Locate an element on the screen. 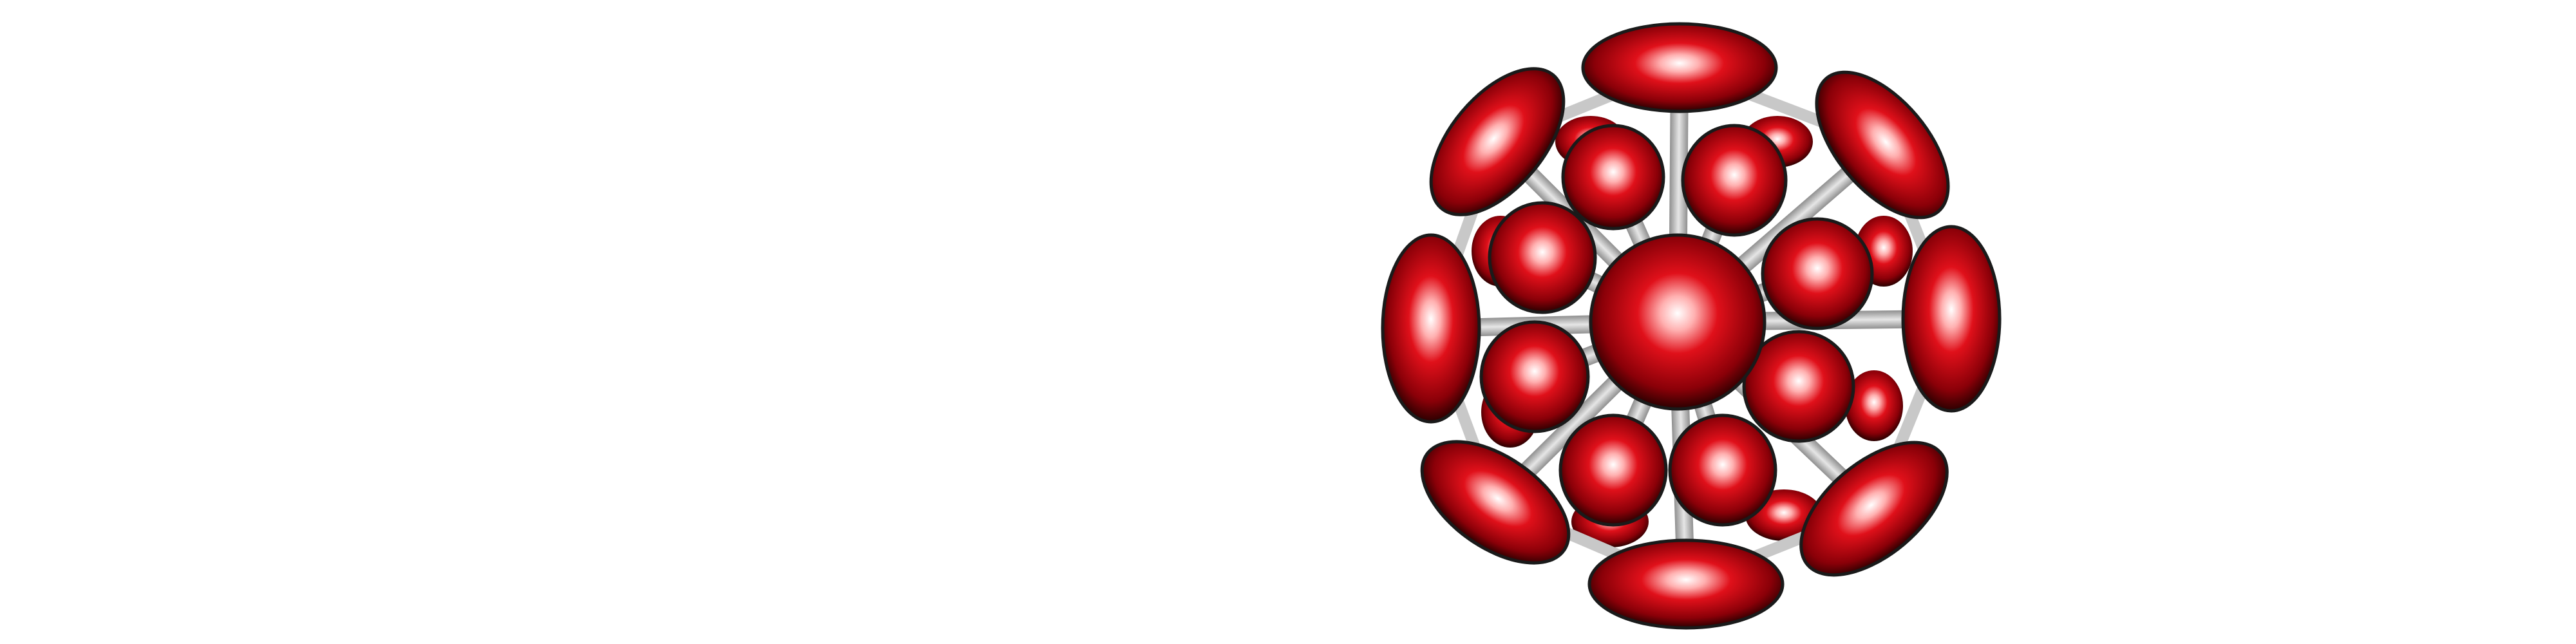 This screenshot has height=644, width=2576. atom-center is located at coordinates (1677, 322).